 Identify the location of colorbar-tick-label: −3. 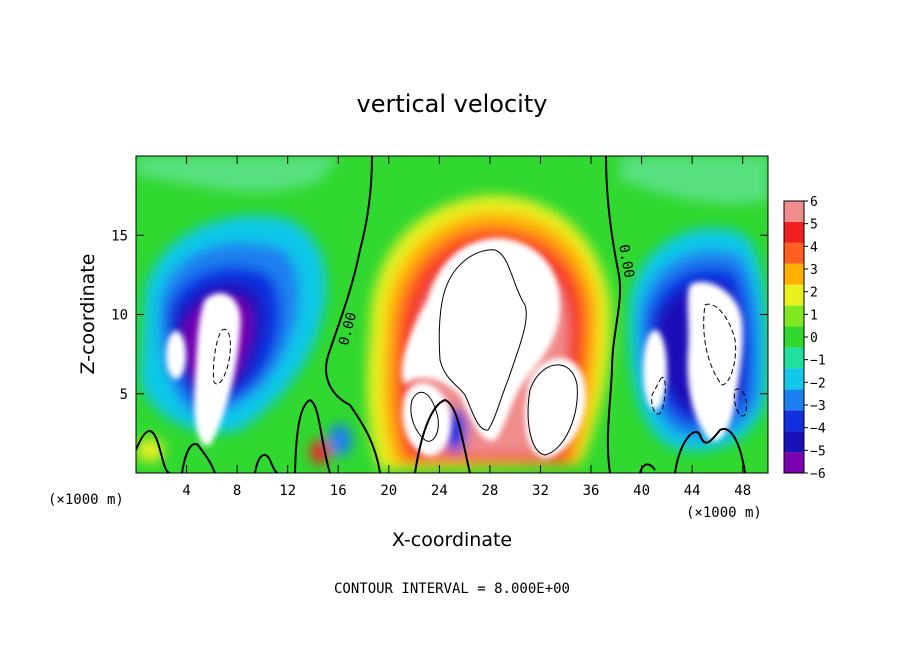
(818, 406).